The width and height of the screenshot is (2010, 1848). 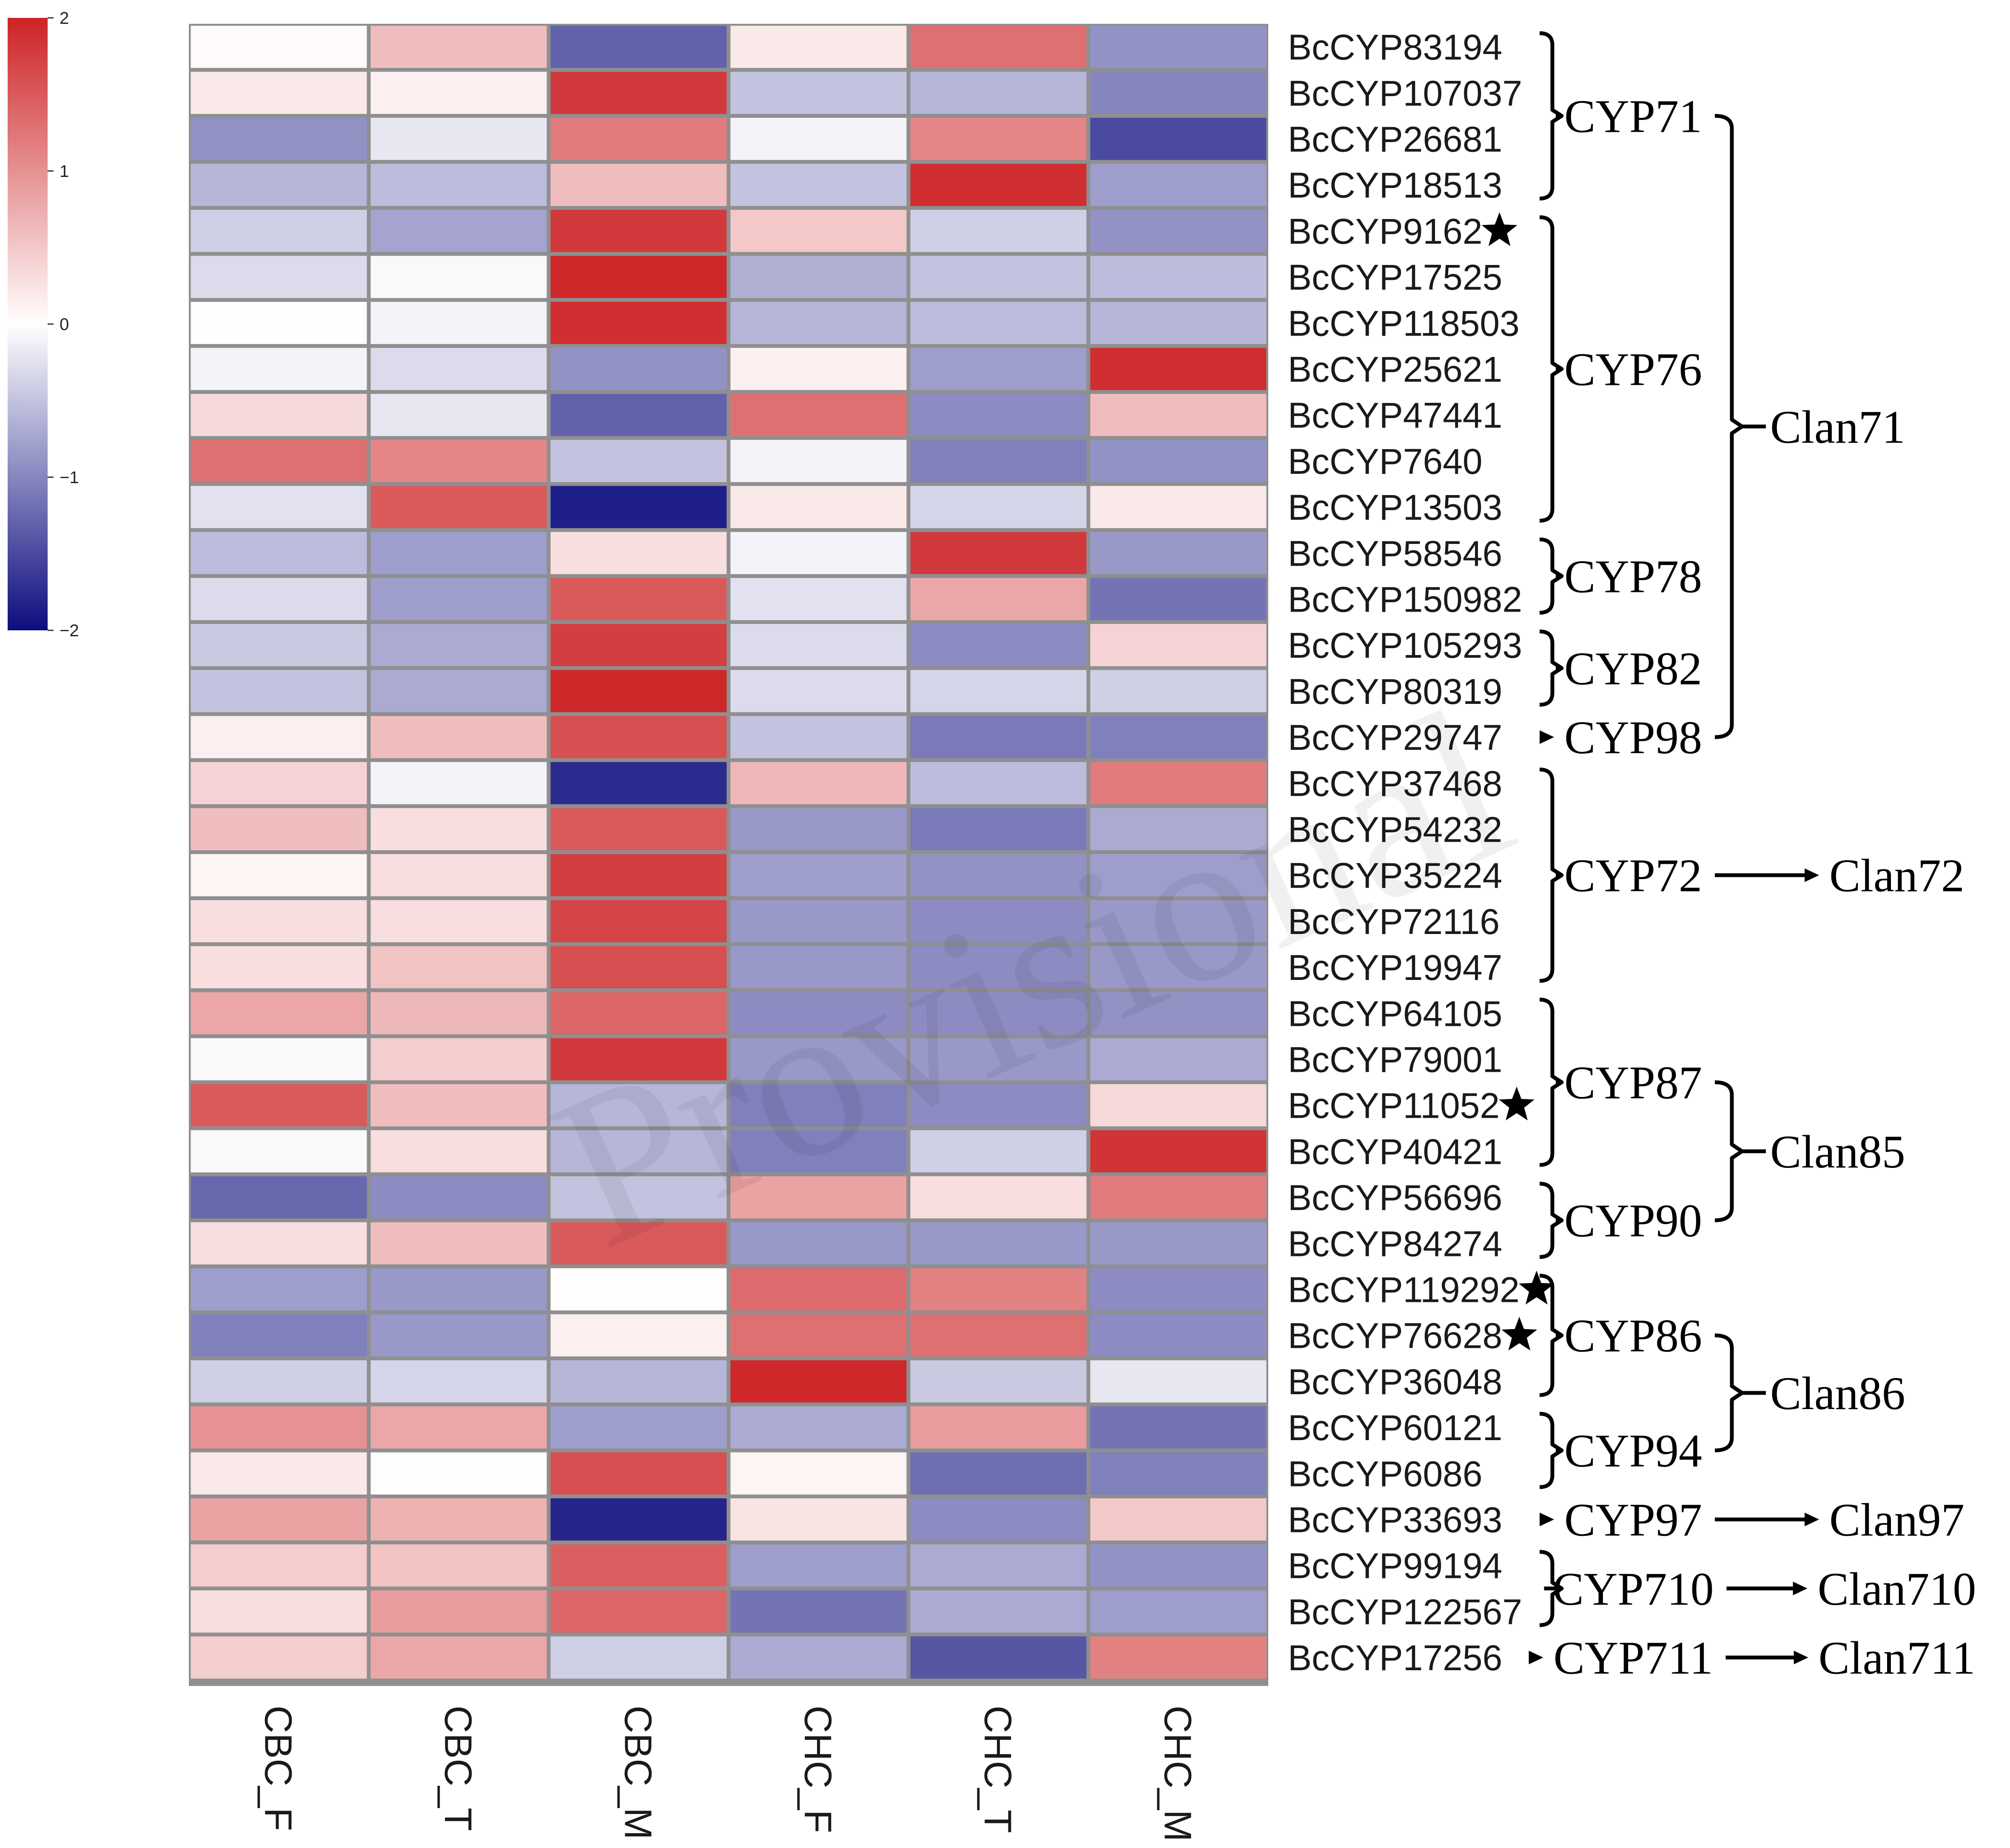 I want to click on color-scale-ticks: 2 1 0 −1 −2, so click(x=64, y=324).